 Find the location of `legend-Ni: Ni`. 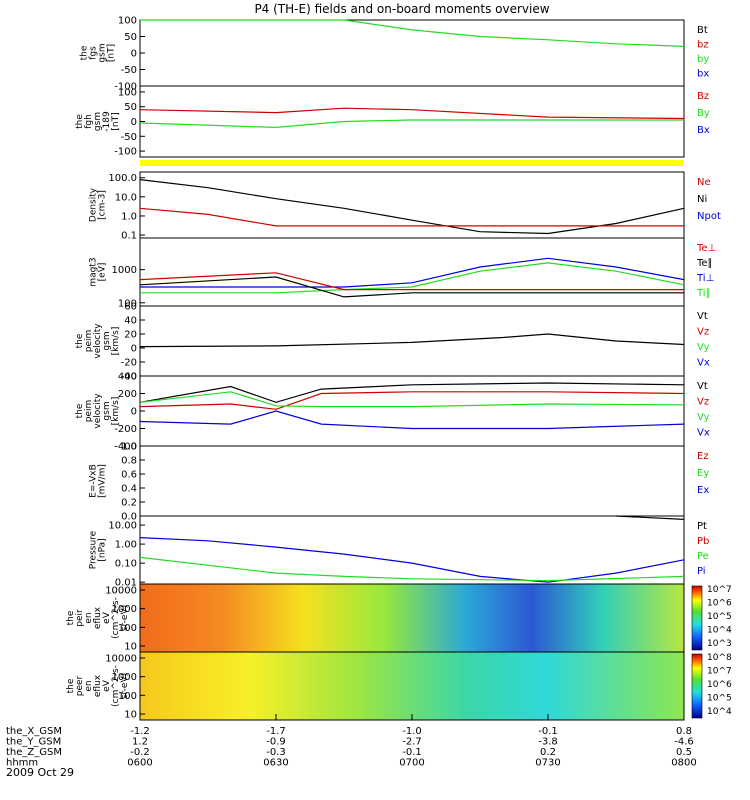

legend-Ni: Ni is located at coordinates (702, 199).